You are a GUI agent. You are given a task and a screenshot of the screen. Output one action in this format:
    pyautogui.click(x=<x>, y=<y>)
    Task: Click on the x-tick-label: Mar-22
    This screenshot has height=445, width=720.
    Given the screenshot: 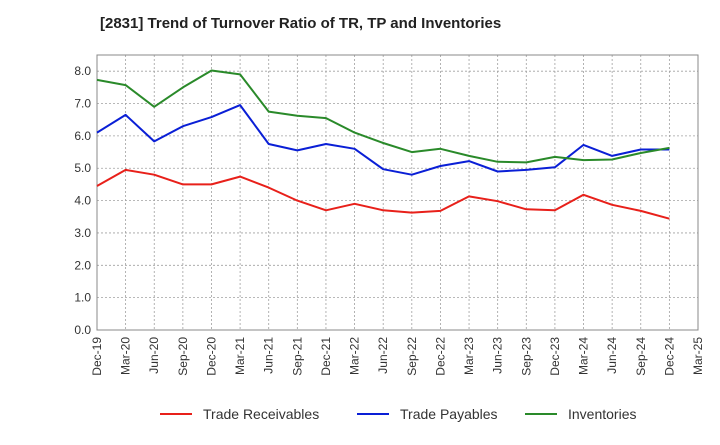 What is the action you would take?
    pyautogui.click(x=355, y=356)
    